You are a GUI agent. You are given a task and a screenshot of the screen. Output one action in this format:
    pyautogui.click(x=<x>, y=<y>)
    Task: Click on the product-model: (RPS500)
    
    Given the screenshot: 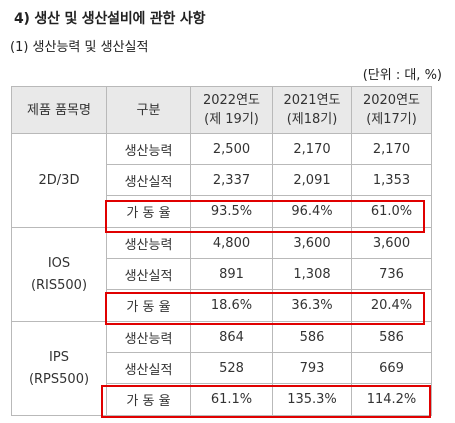 What is the action you would take?
    pyautogui.click(x=59, y=379)
    